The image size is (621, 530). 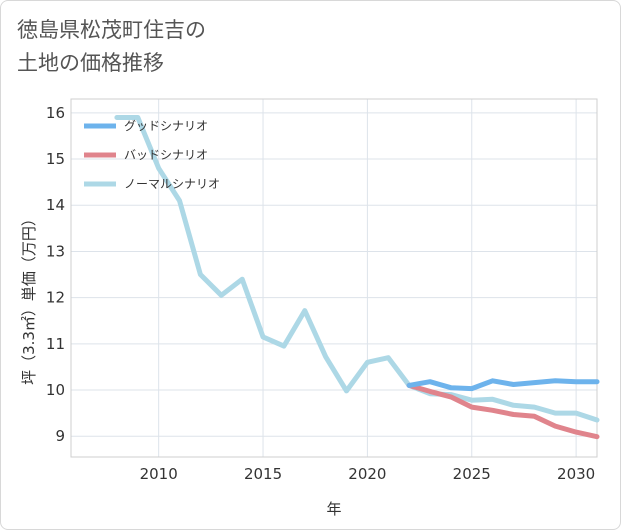 I want to click on y-tick-label: 11, so click(x=55, y=344).